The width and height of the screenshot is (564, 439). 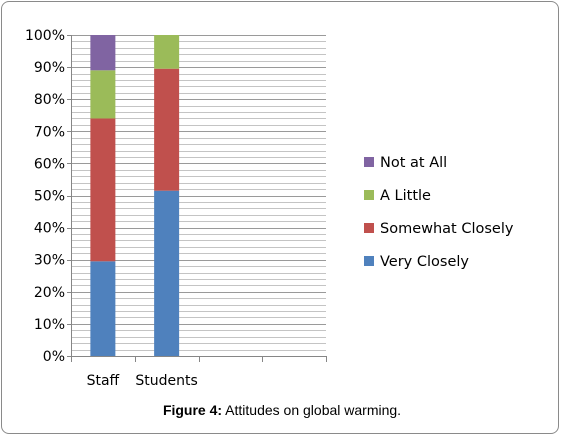 What do you see at coordinates (49, 132) in the screenshot?
I see `y-tick-label: 70%` at bounding box center [49, 132].